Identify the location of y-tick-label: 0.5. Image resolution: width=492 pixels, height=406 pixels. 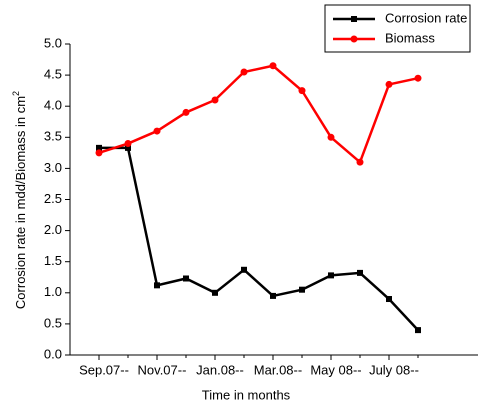
(53, 322).